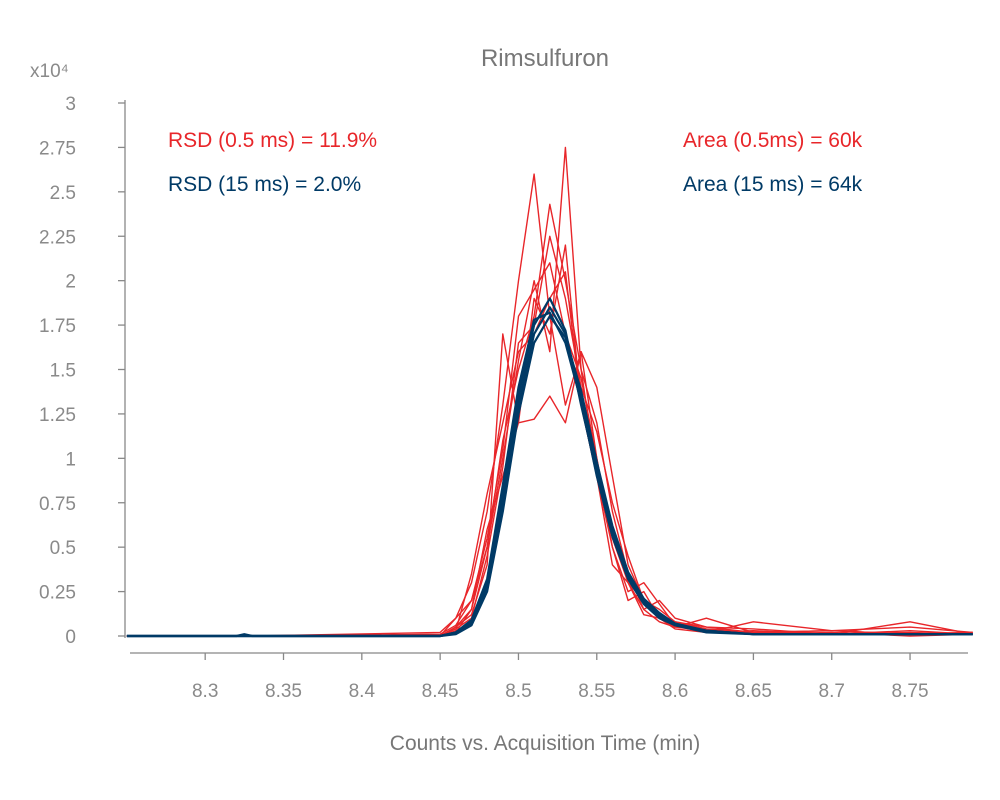  Describe the element at coordinates (545, 743) in the screenshot. I see `x-axis-label: Counts vs. Acquisition Time (min)` at that location.